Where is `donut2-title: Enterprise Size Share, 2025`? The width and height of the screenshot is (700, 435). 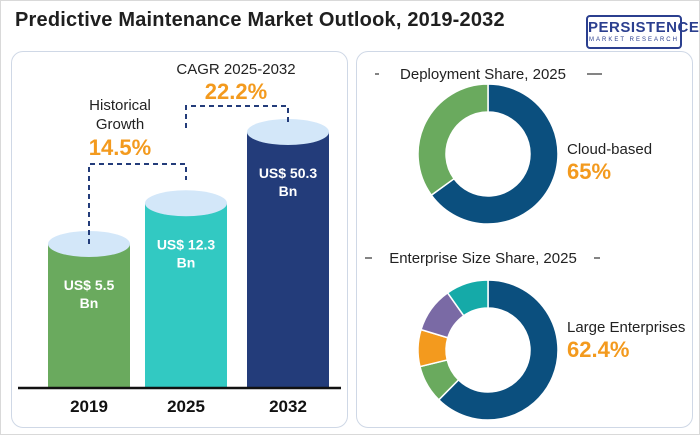
donut2-title: Enterprise Size Share, 2025 is located at coordinates (483, 258).